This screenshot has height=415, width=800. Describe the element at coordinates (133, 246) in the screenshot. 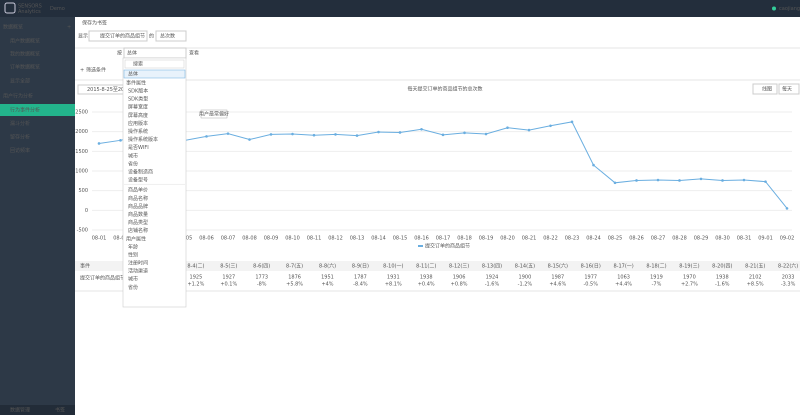

I see `dropdown-item: 年龄` at that location.